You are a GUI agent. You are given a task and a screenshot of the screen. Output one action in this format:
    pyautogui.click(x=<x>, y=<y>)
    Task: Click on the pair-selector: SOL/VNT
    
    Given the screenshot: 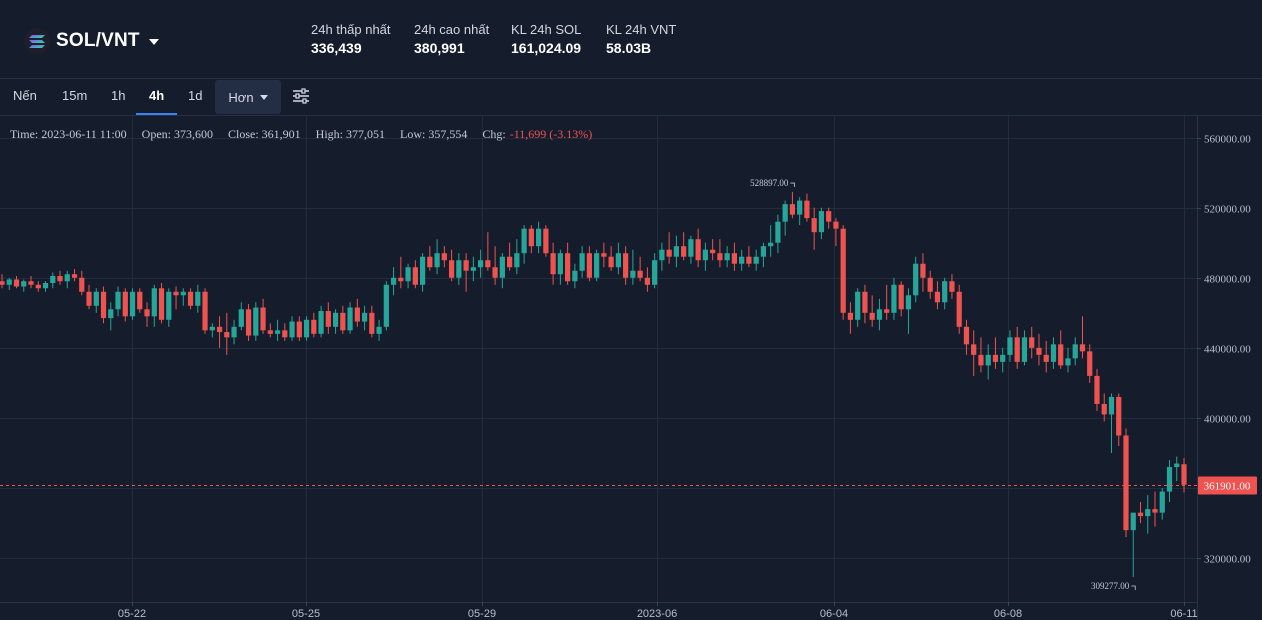 What is the action you would take?
    pyautogui.click(x=91, y=41)
    